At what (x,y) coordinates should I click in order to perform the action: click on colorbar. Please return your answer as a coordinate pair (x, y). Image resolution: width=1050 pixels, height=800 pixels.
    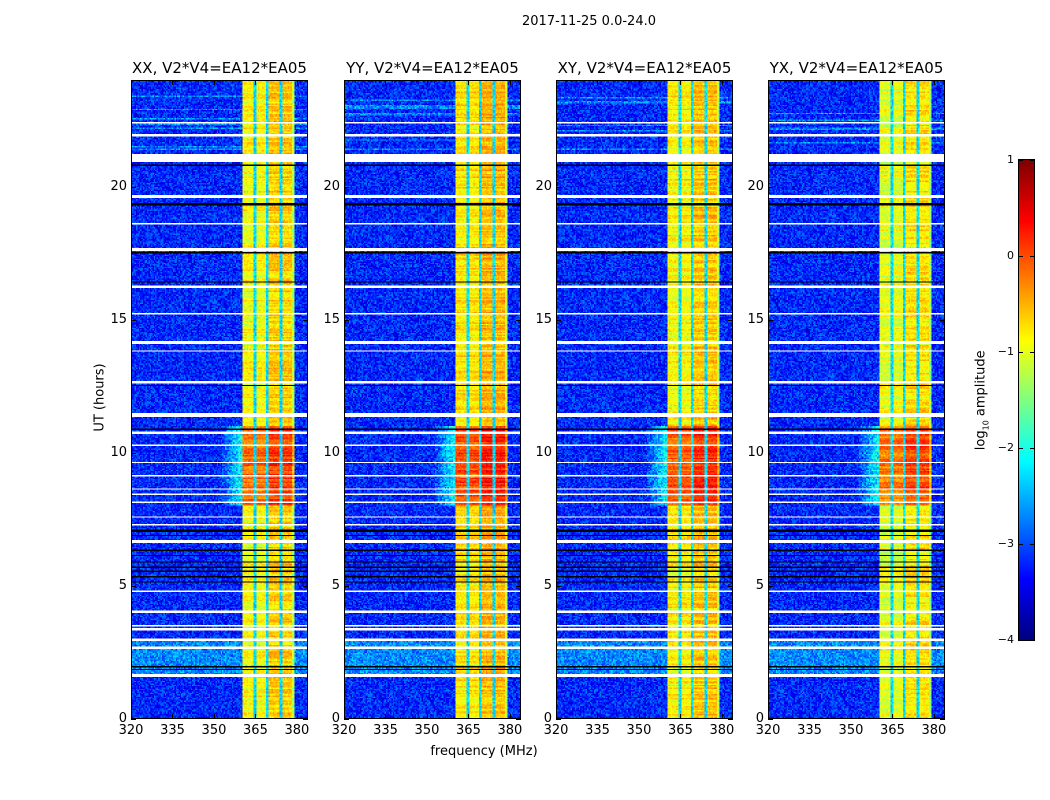
    Looking at the image, I should click on (1026, 400).